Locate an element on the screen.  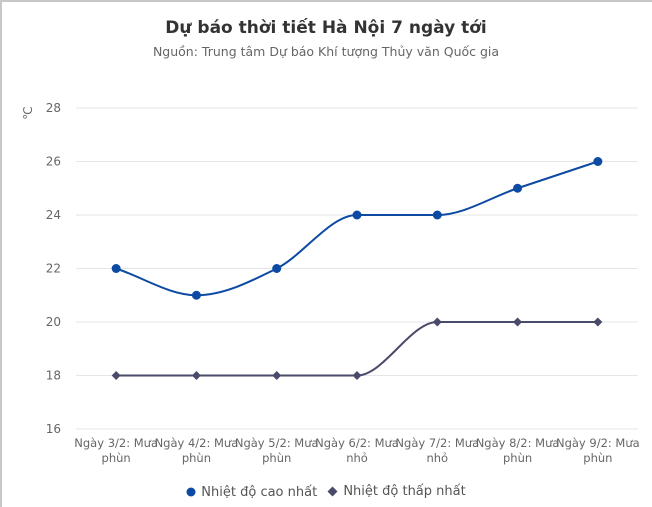
legend-item-high: Nhiệt độ cao nhất is located at coordinates (251, 492).